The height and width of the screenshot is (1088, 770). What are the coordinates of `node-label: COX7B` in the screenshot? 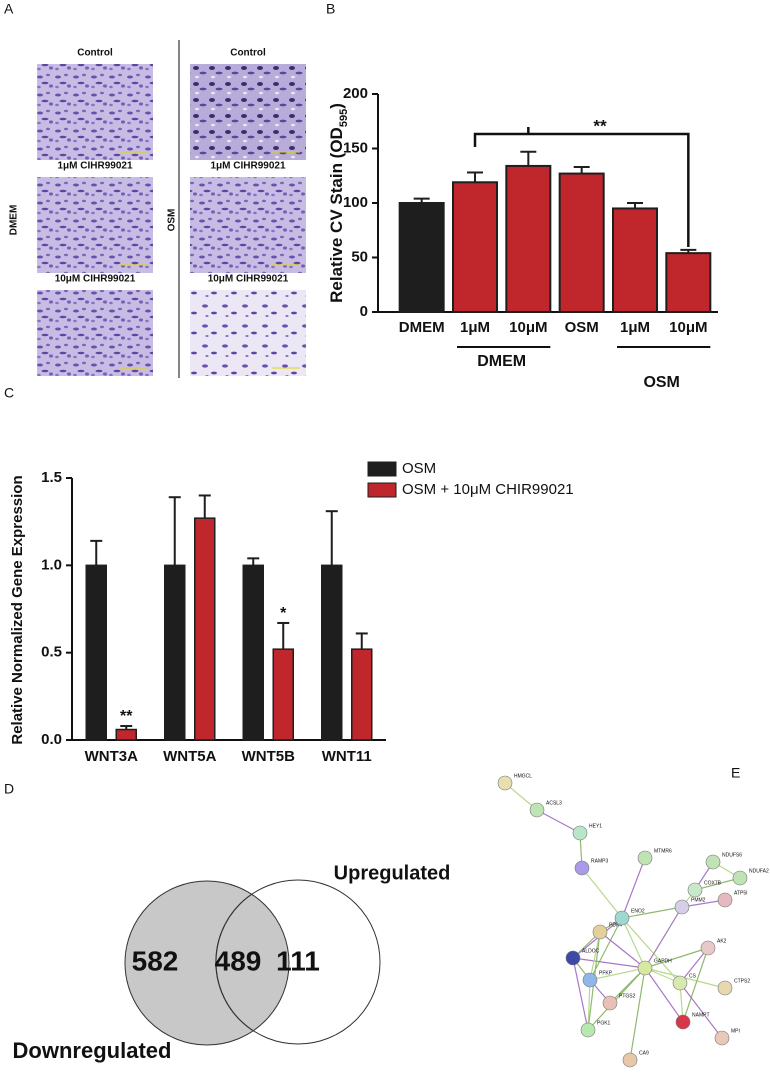 It's located at (713, 883).